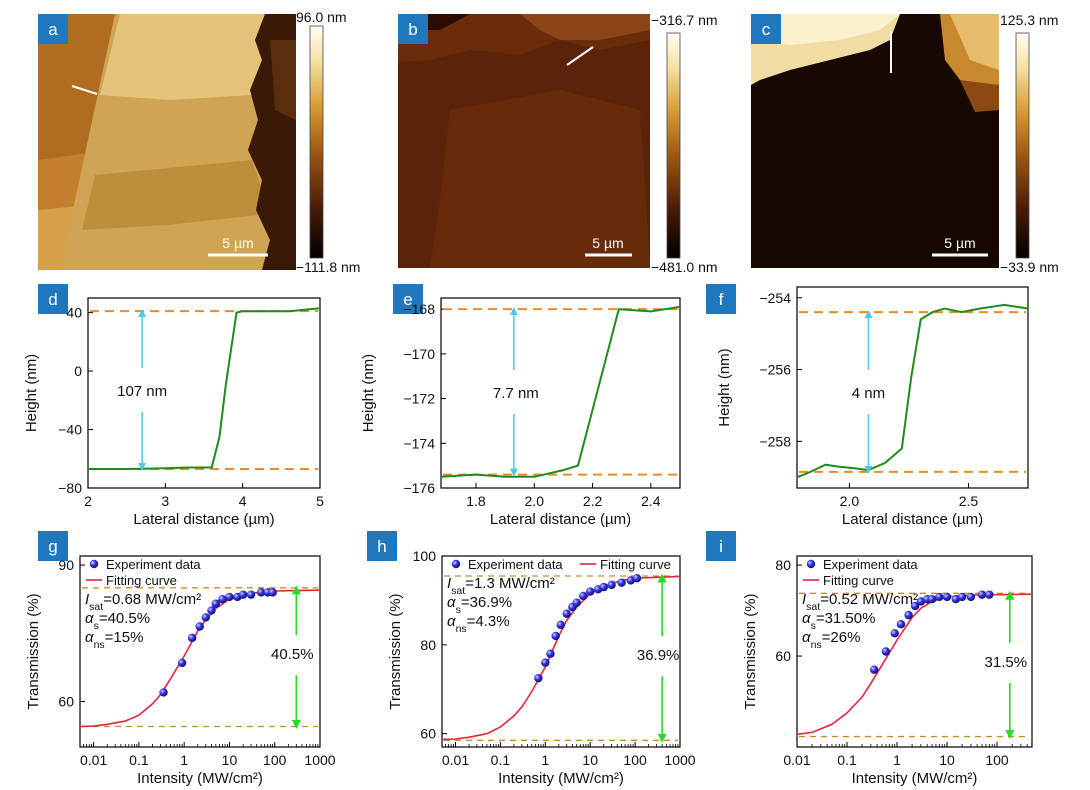  Describe the element at coordinates (1022, 145) in the screenshot. I see `colorbar` at that location.